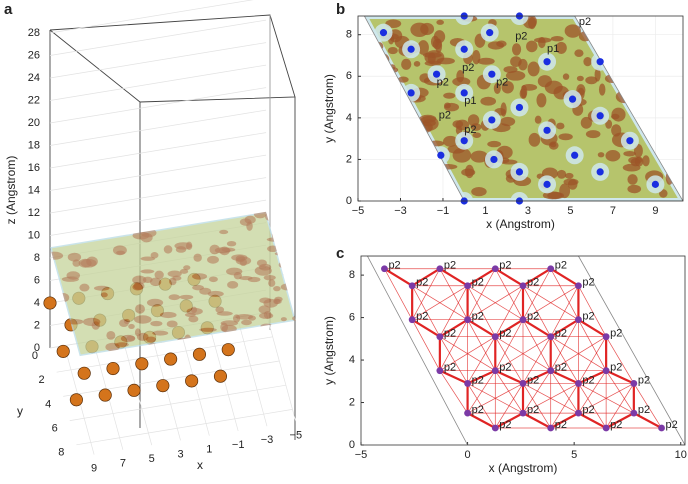 The width and height of the screenshot is (688, 484). Describe the element at coordinates (37, 303) in the screenshot. I see `z-tick-label: 4` at that location.